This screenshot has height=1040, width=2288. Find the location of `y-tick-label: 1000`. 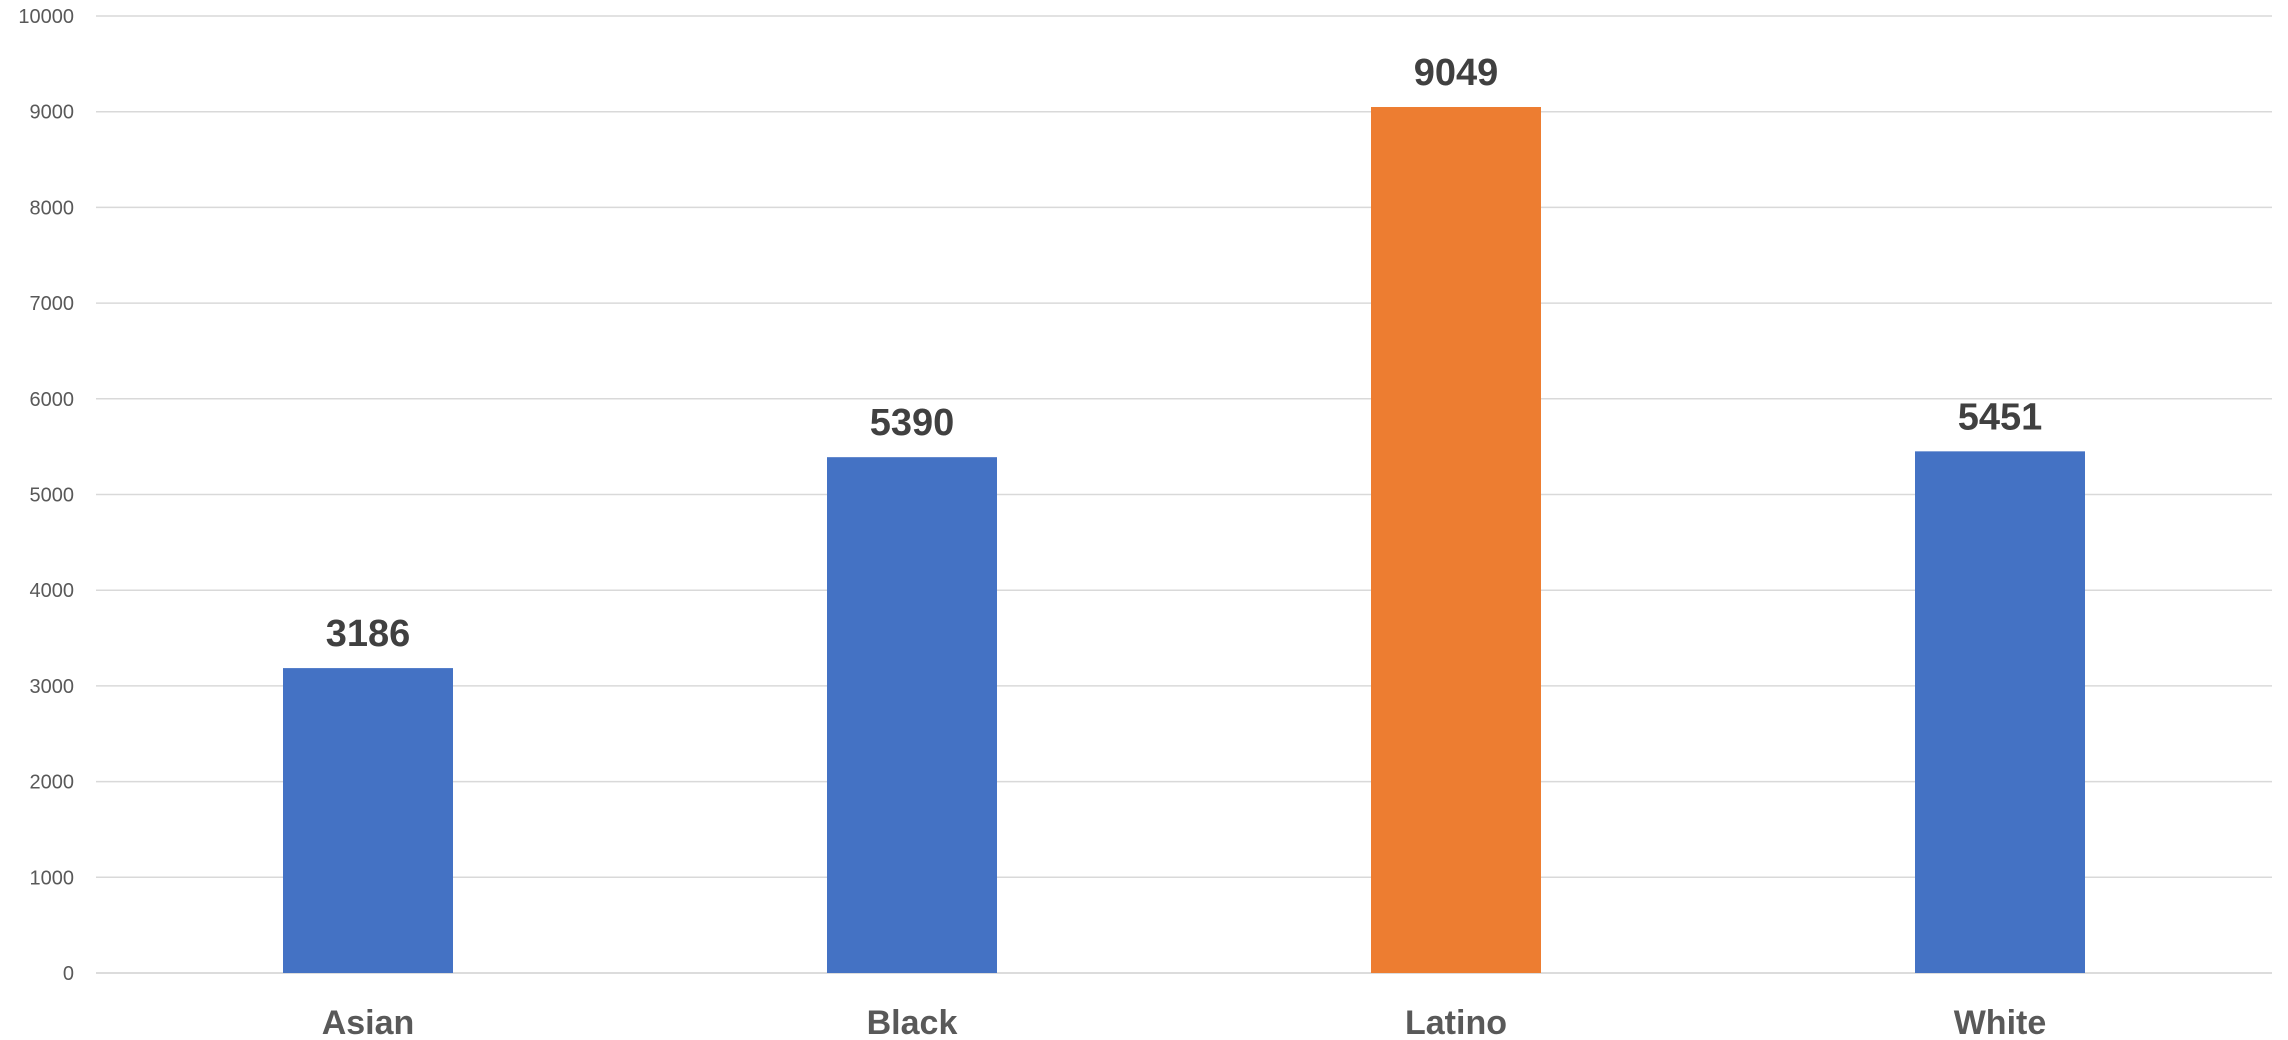

y-tick-label: 1000 is located at coordinates (52, 878).